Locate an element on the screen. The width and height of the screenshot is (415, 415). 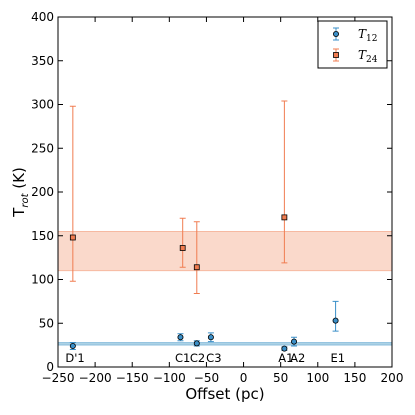
legend-label: T24 is located at coordinates (368, 56).